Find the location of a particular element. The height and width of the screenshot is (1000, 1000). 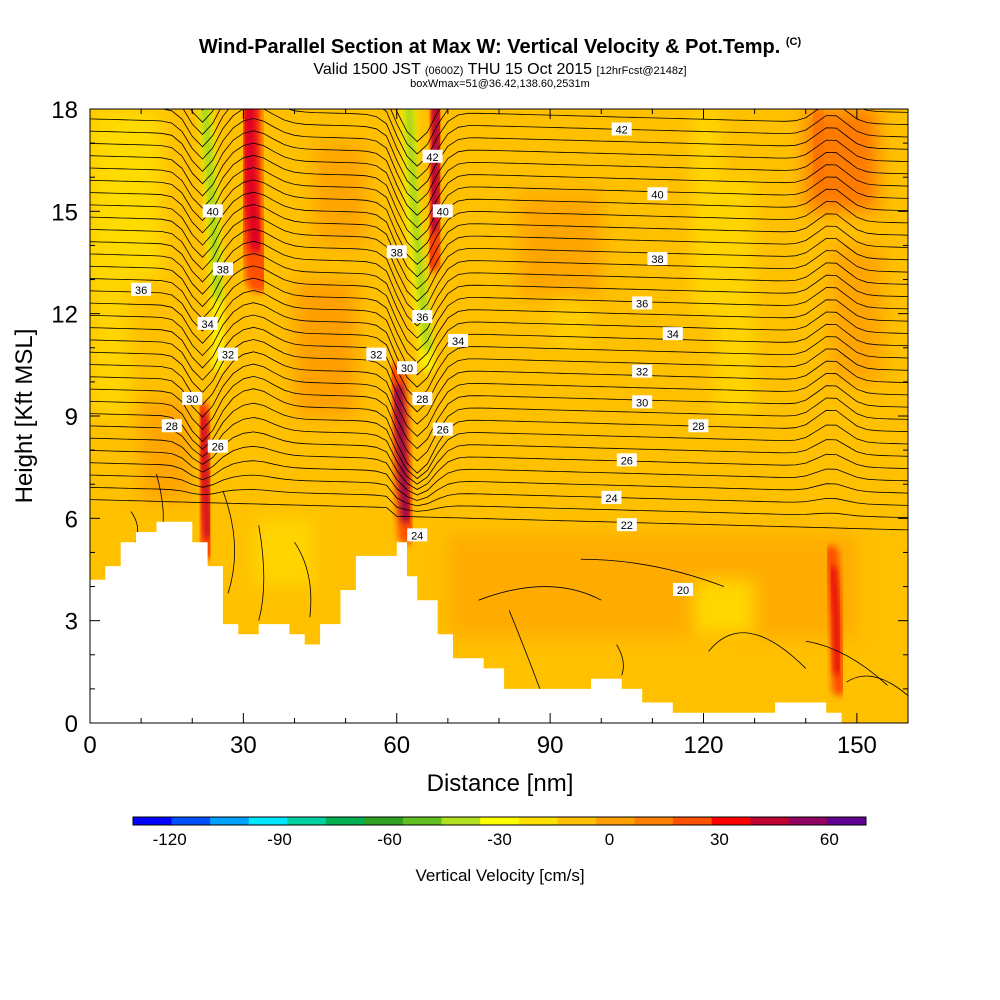

copyright-mark: (C) is located at coordinates (793, 42).